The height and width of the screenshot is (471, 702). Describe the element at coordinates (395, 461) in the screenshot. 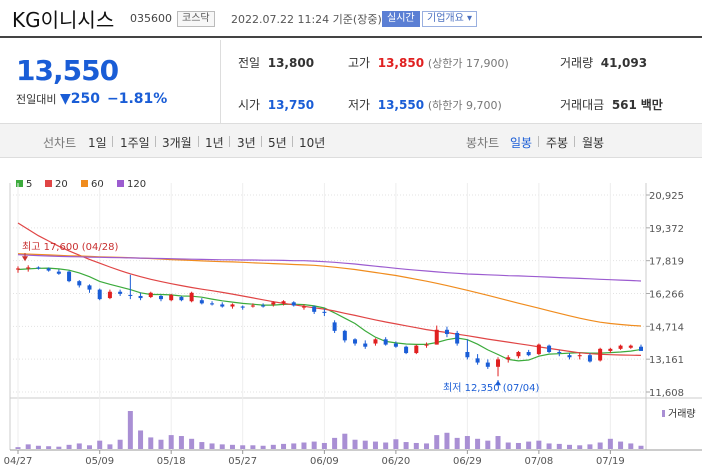

I see `x-tick-label: 06/20` at that location.